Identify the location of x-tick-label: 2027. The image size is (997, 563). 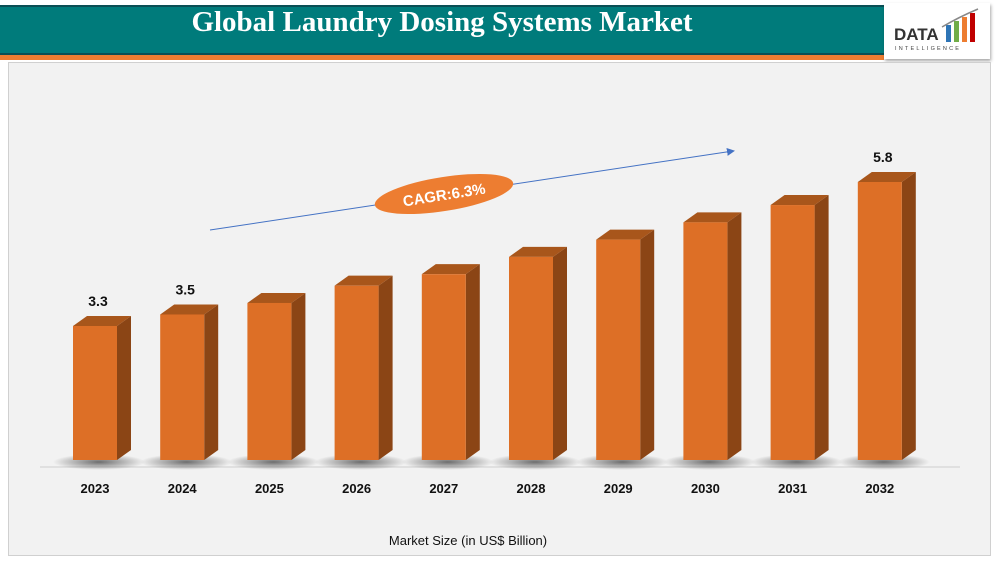
(443, 488).